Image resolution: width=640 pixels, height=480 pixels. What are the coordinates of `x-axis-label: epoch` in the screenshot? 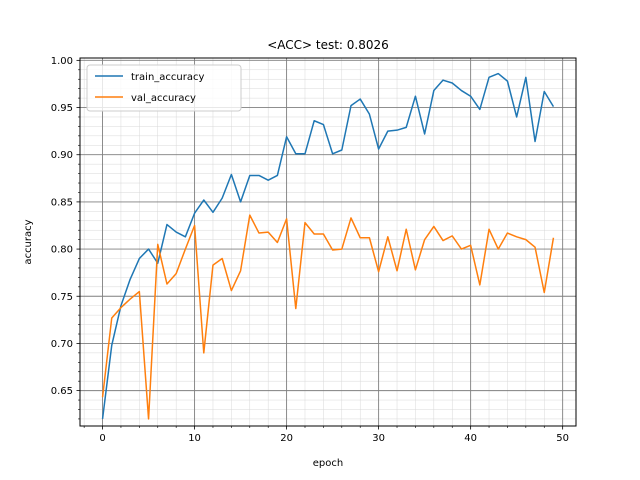 It's located at (328, 463).